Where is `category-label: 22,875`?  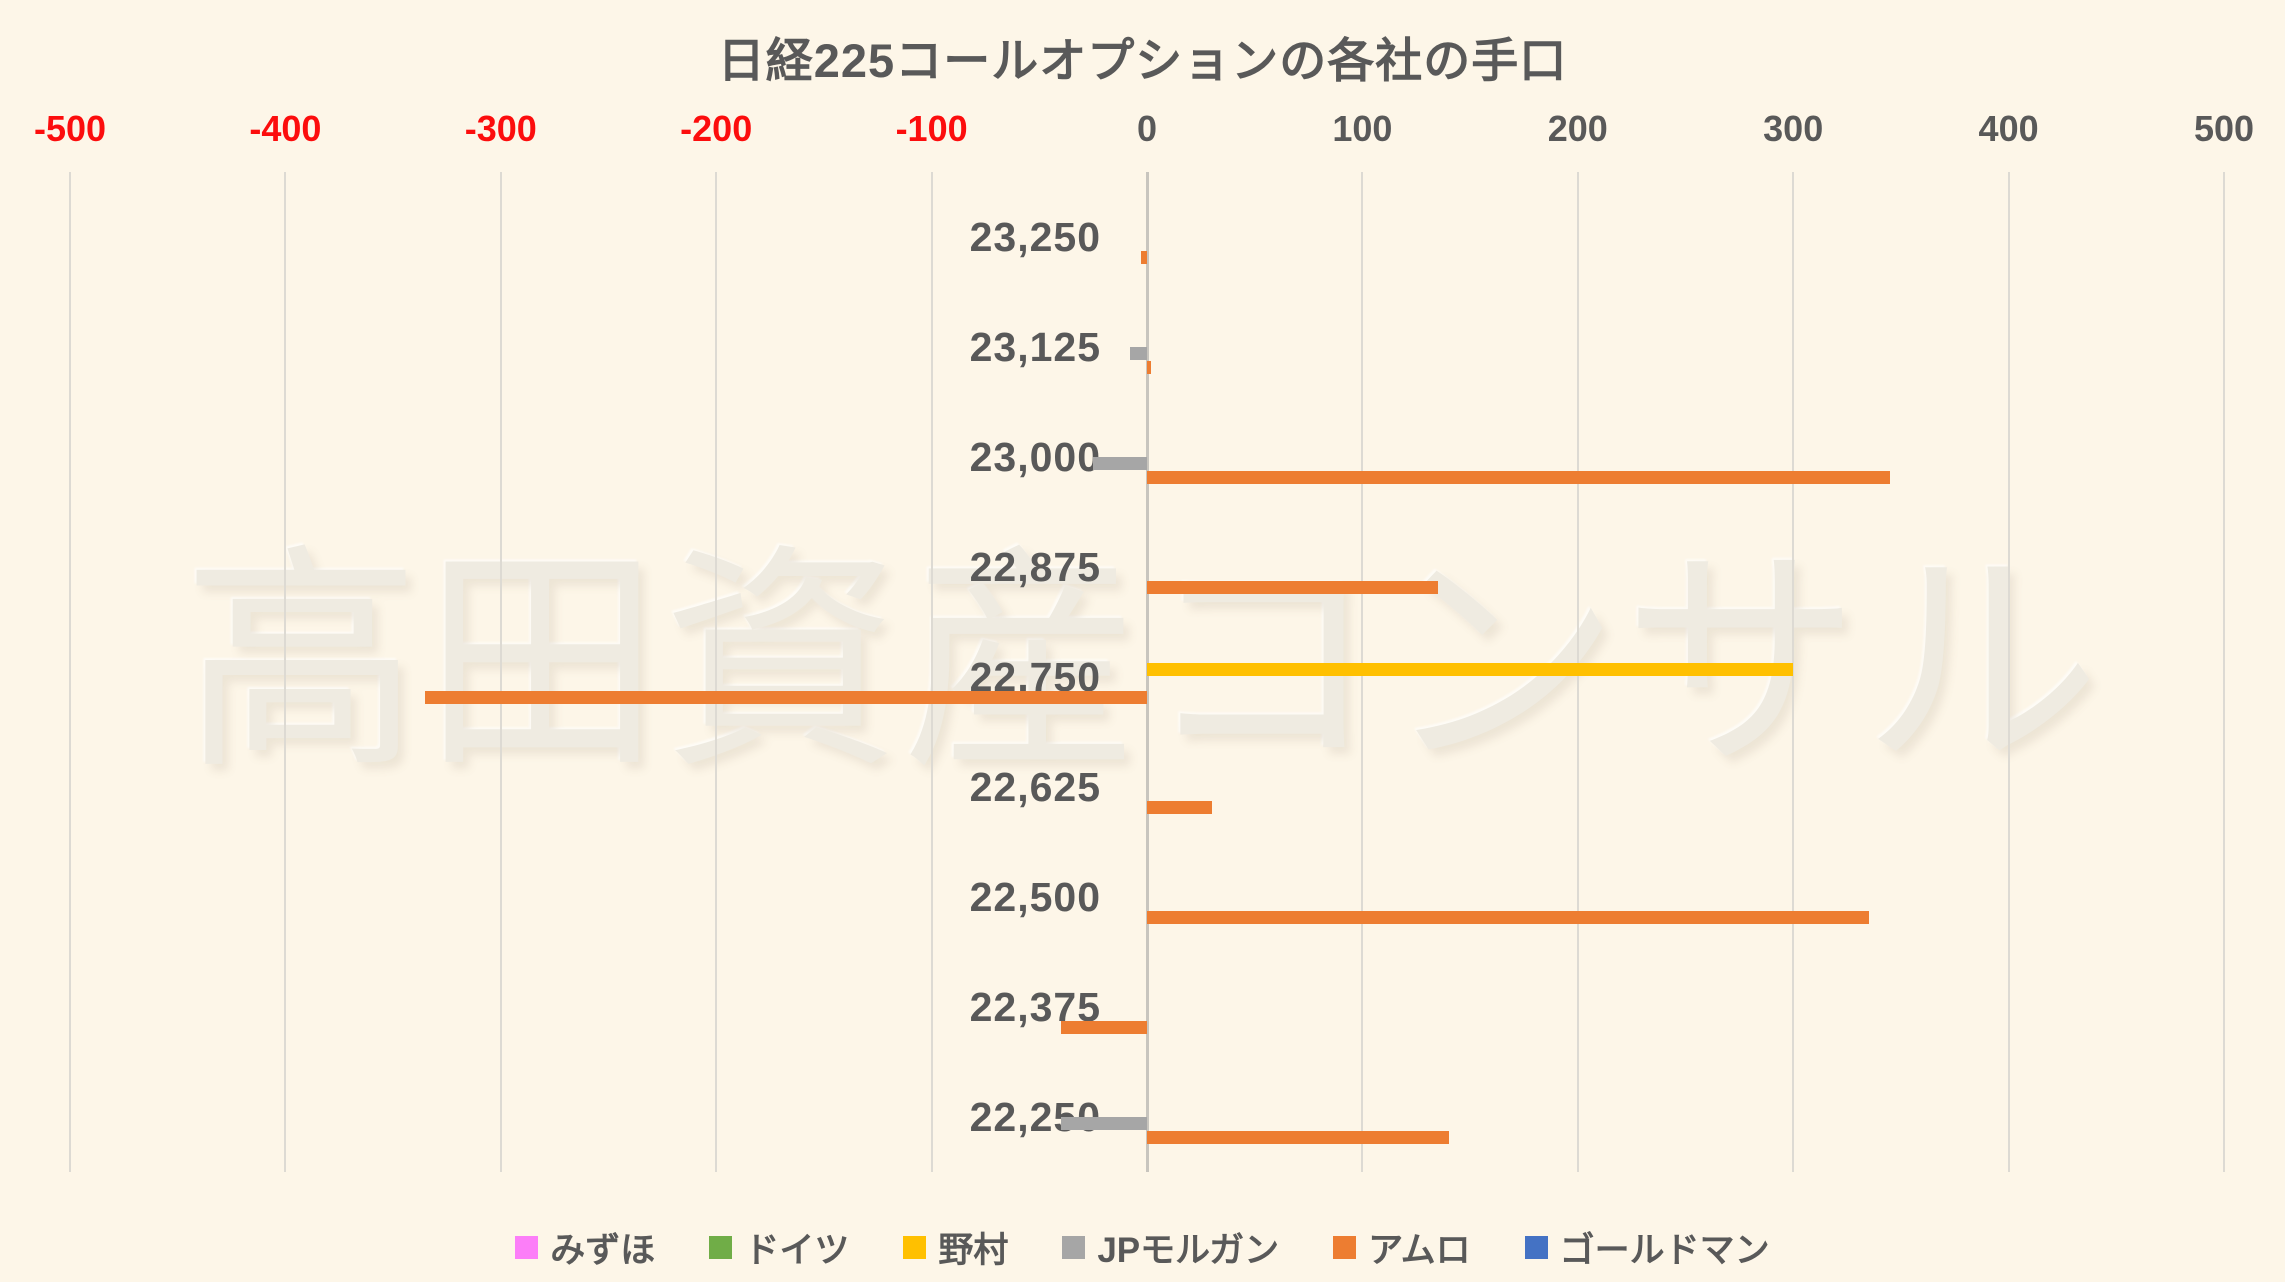 category-label: 22,875 is located at coordinates (1035, 566).